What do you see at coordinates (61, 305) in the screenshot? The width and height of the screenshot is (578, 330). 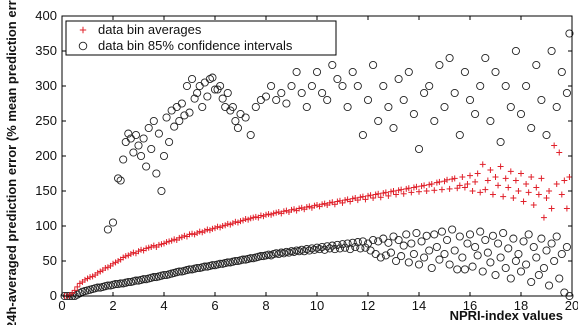 I see `x-tick-label: 0` at bounding box center [61, 305].